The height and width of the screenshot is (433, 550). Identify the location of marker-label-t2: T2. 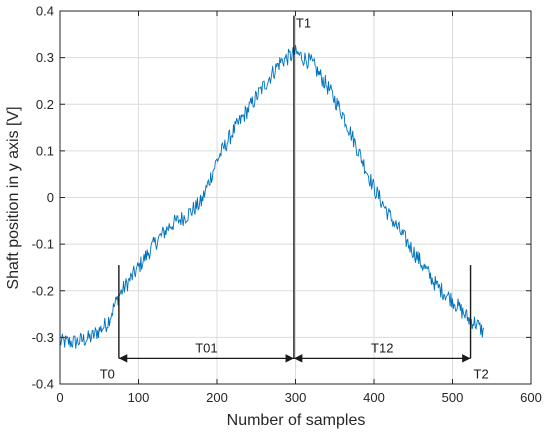
(481, 373).